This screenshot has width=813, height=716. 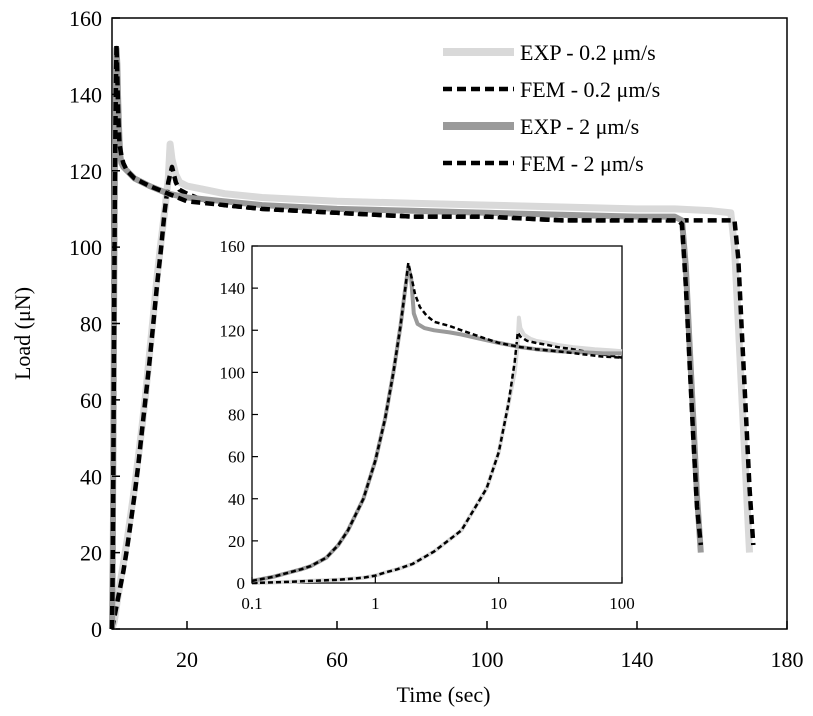 What do you see at coordinates (498, 603) in the screenshot?
I see `inset-x-tick-label: 10` at bounding box center [498, 603].